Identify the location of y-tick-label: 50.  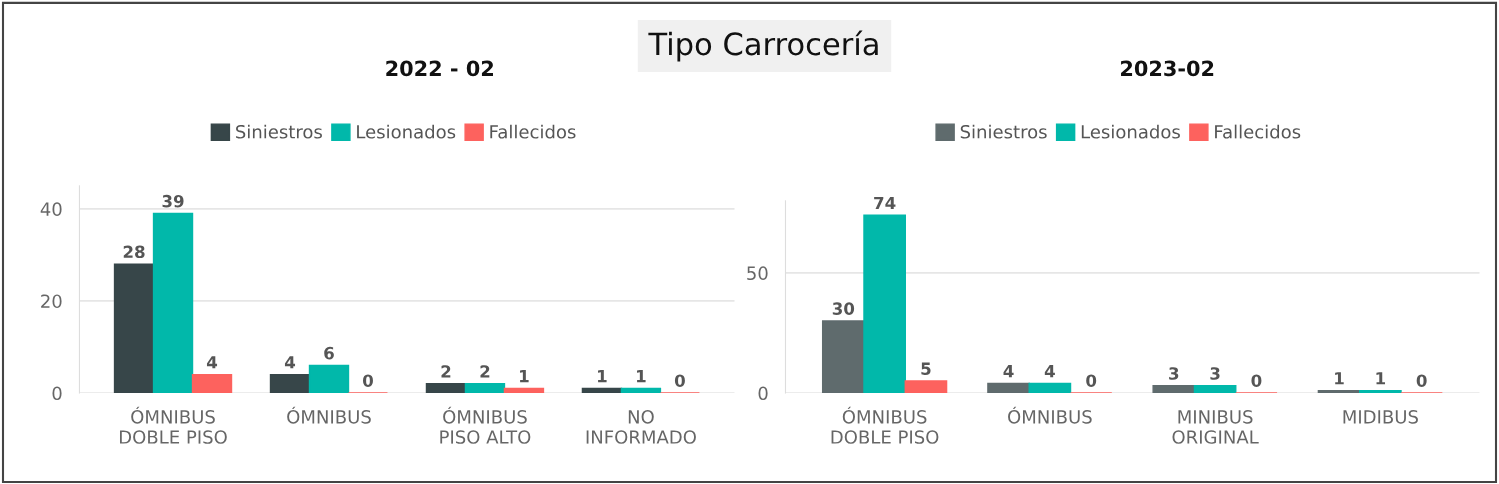
(757, 273).